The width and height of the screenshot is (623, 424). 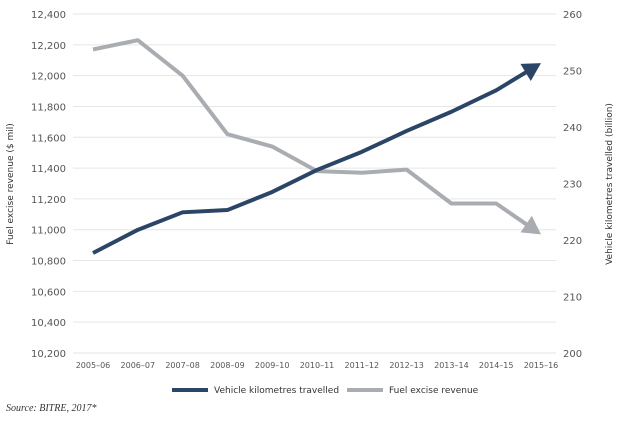 What do you see at coordinates (48, 77) in the screenshot?
I see `y-tick-label: 12,000` at bounding box center [48, 77].